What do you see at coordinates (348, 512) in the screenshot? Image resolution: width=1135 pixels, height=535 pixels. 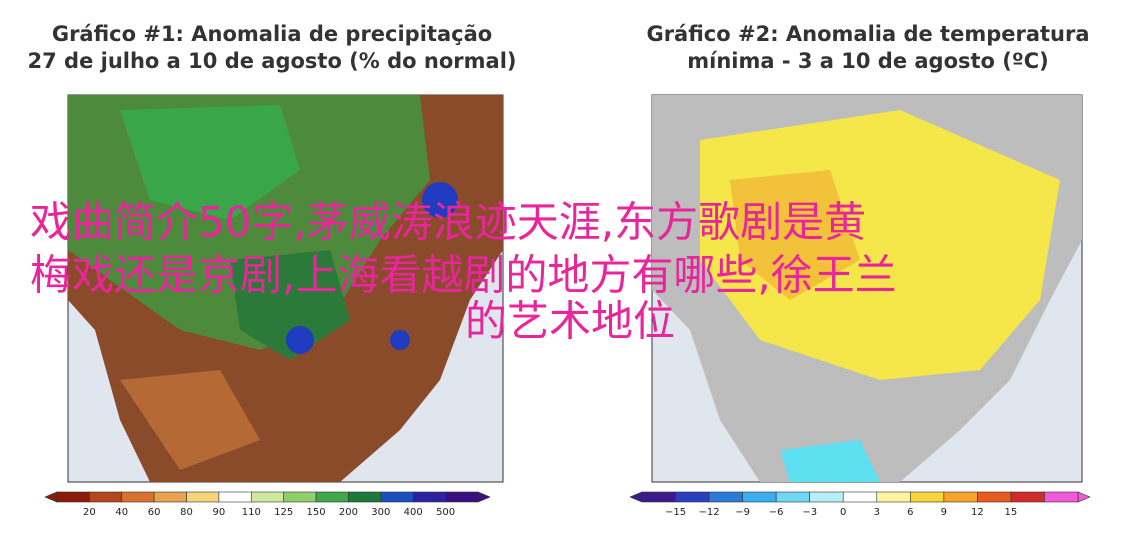 I see `colorbar-label: 200` at bounding box center [348, 512].